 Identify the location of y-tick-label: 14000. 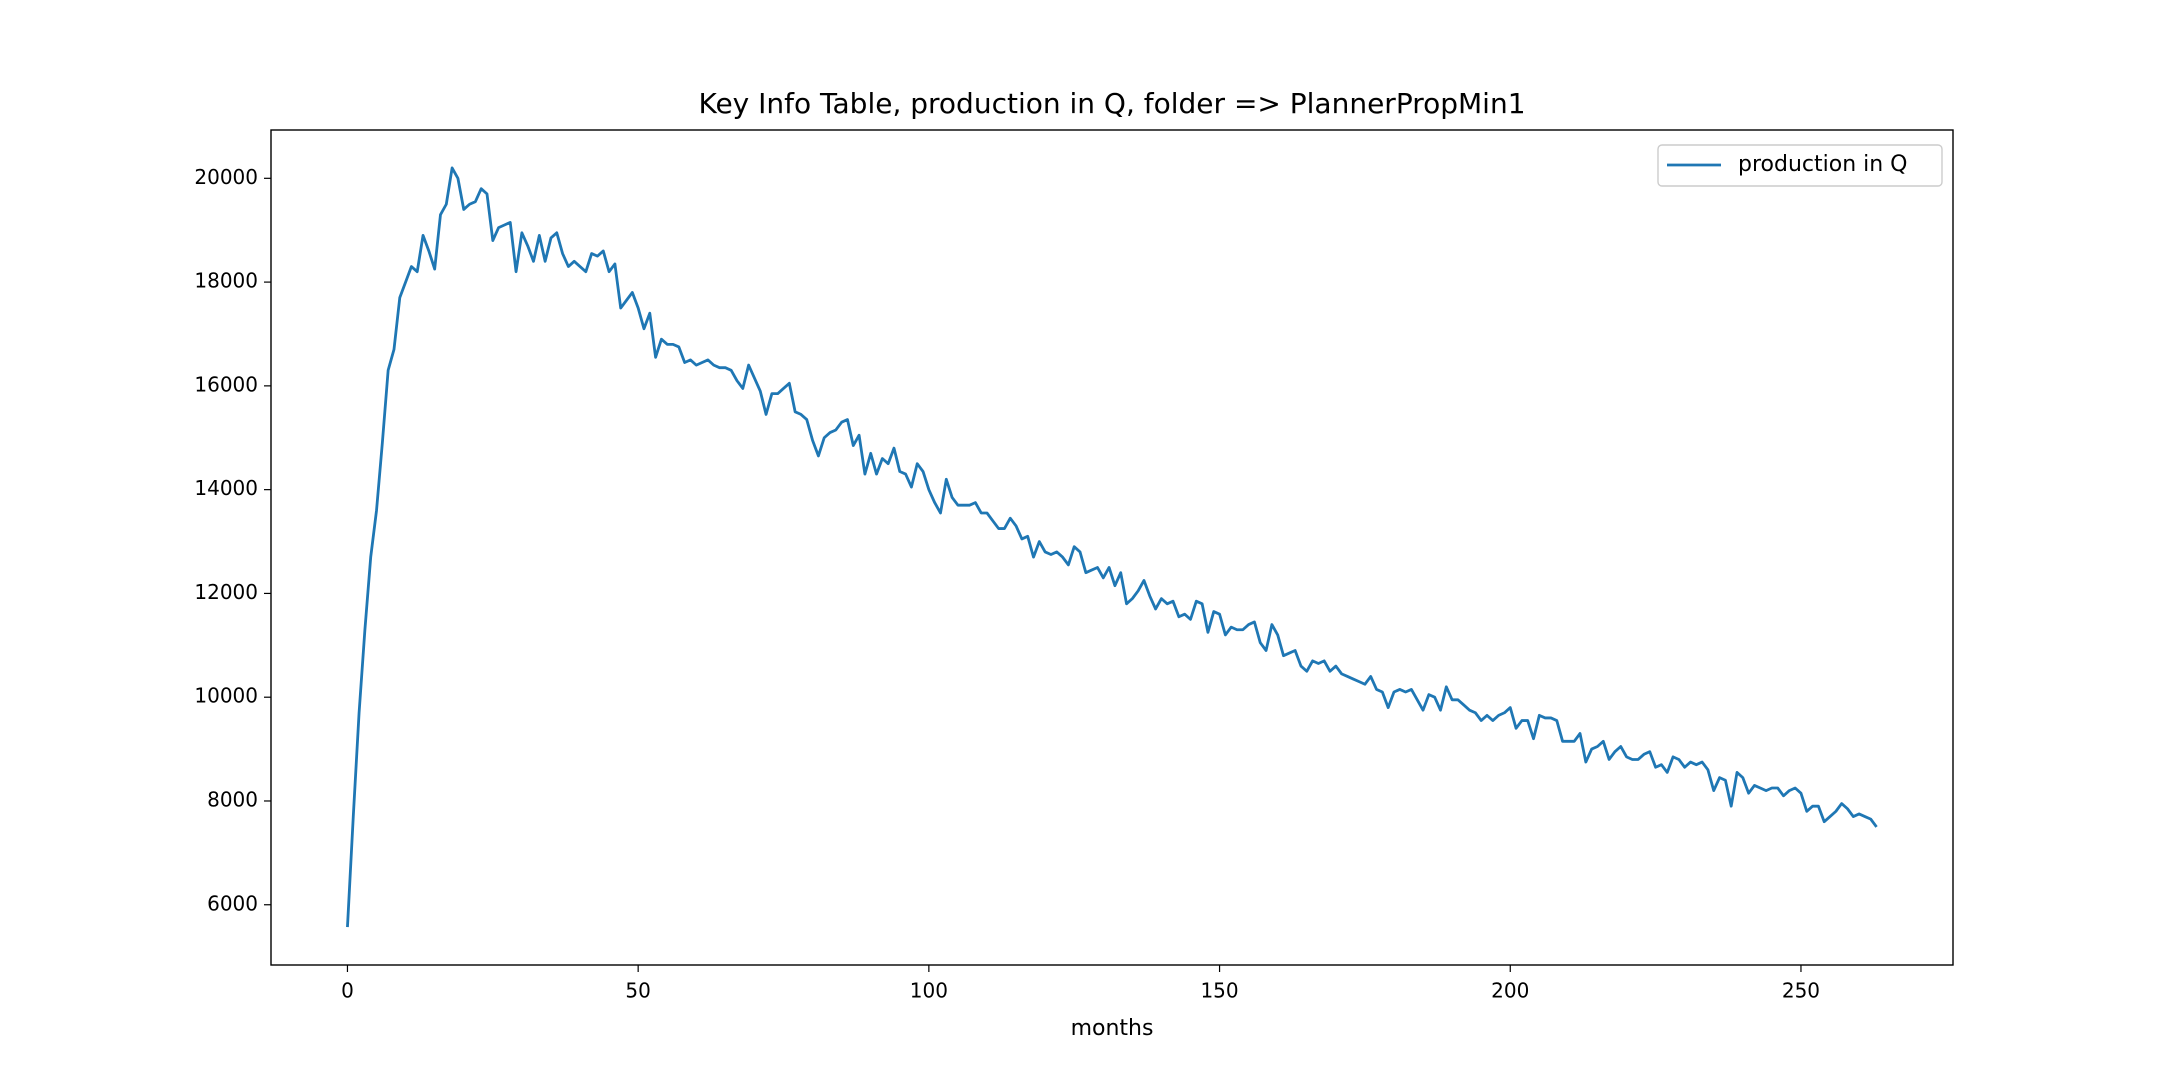
(226, 488).